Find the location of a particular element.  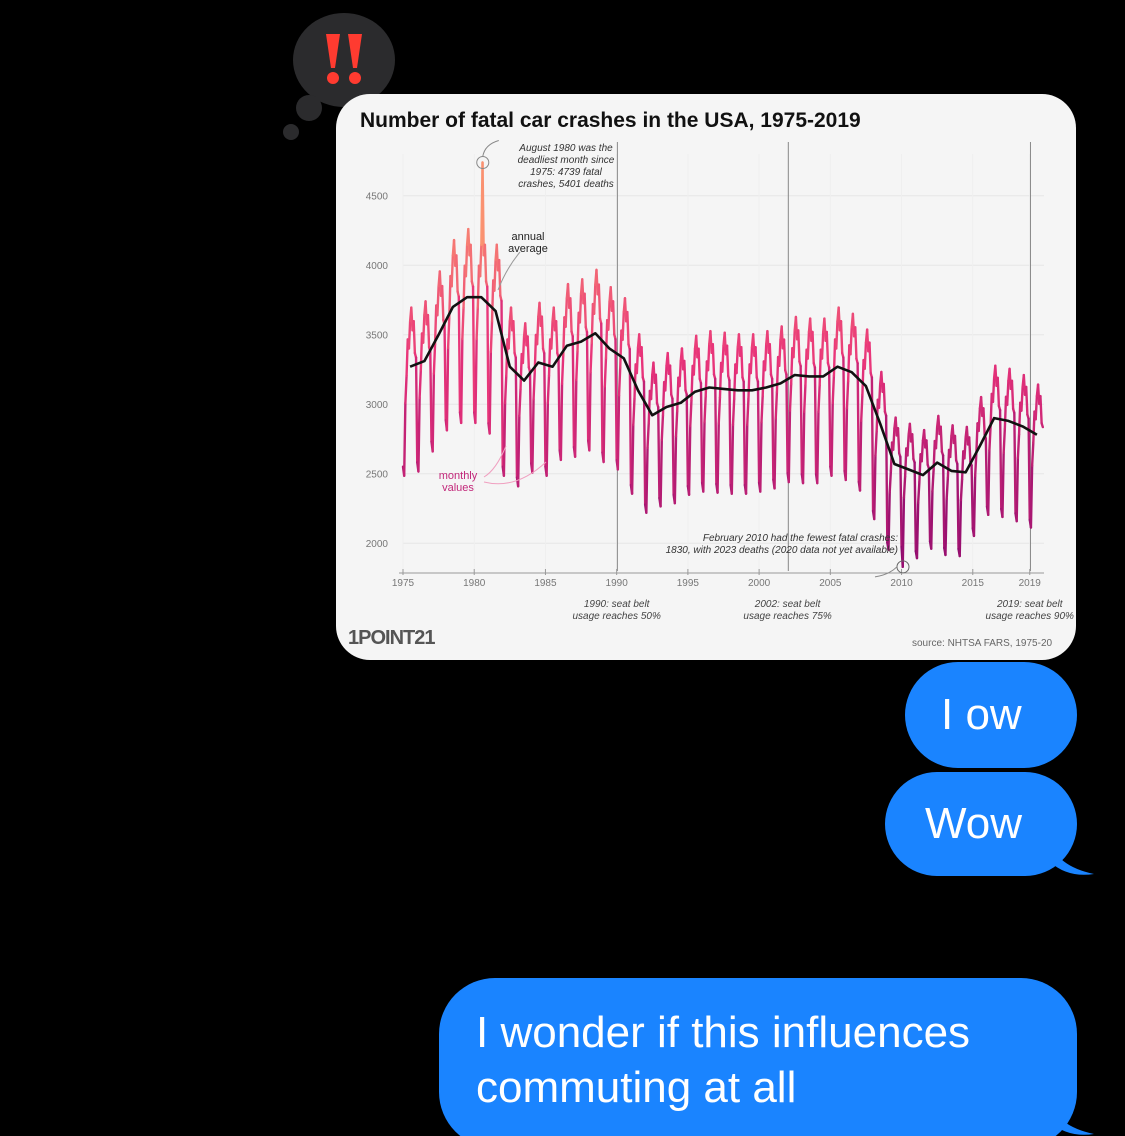

sent-message-bubble: I ow is located at coordinates (991, 715).